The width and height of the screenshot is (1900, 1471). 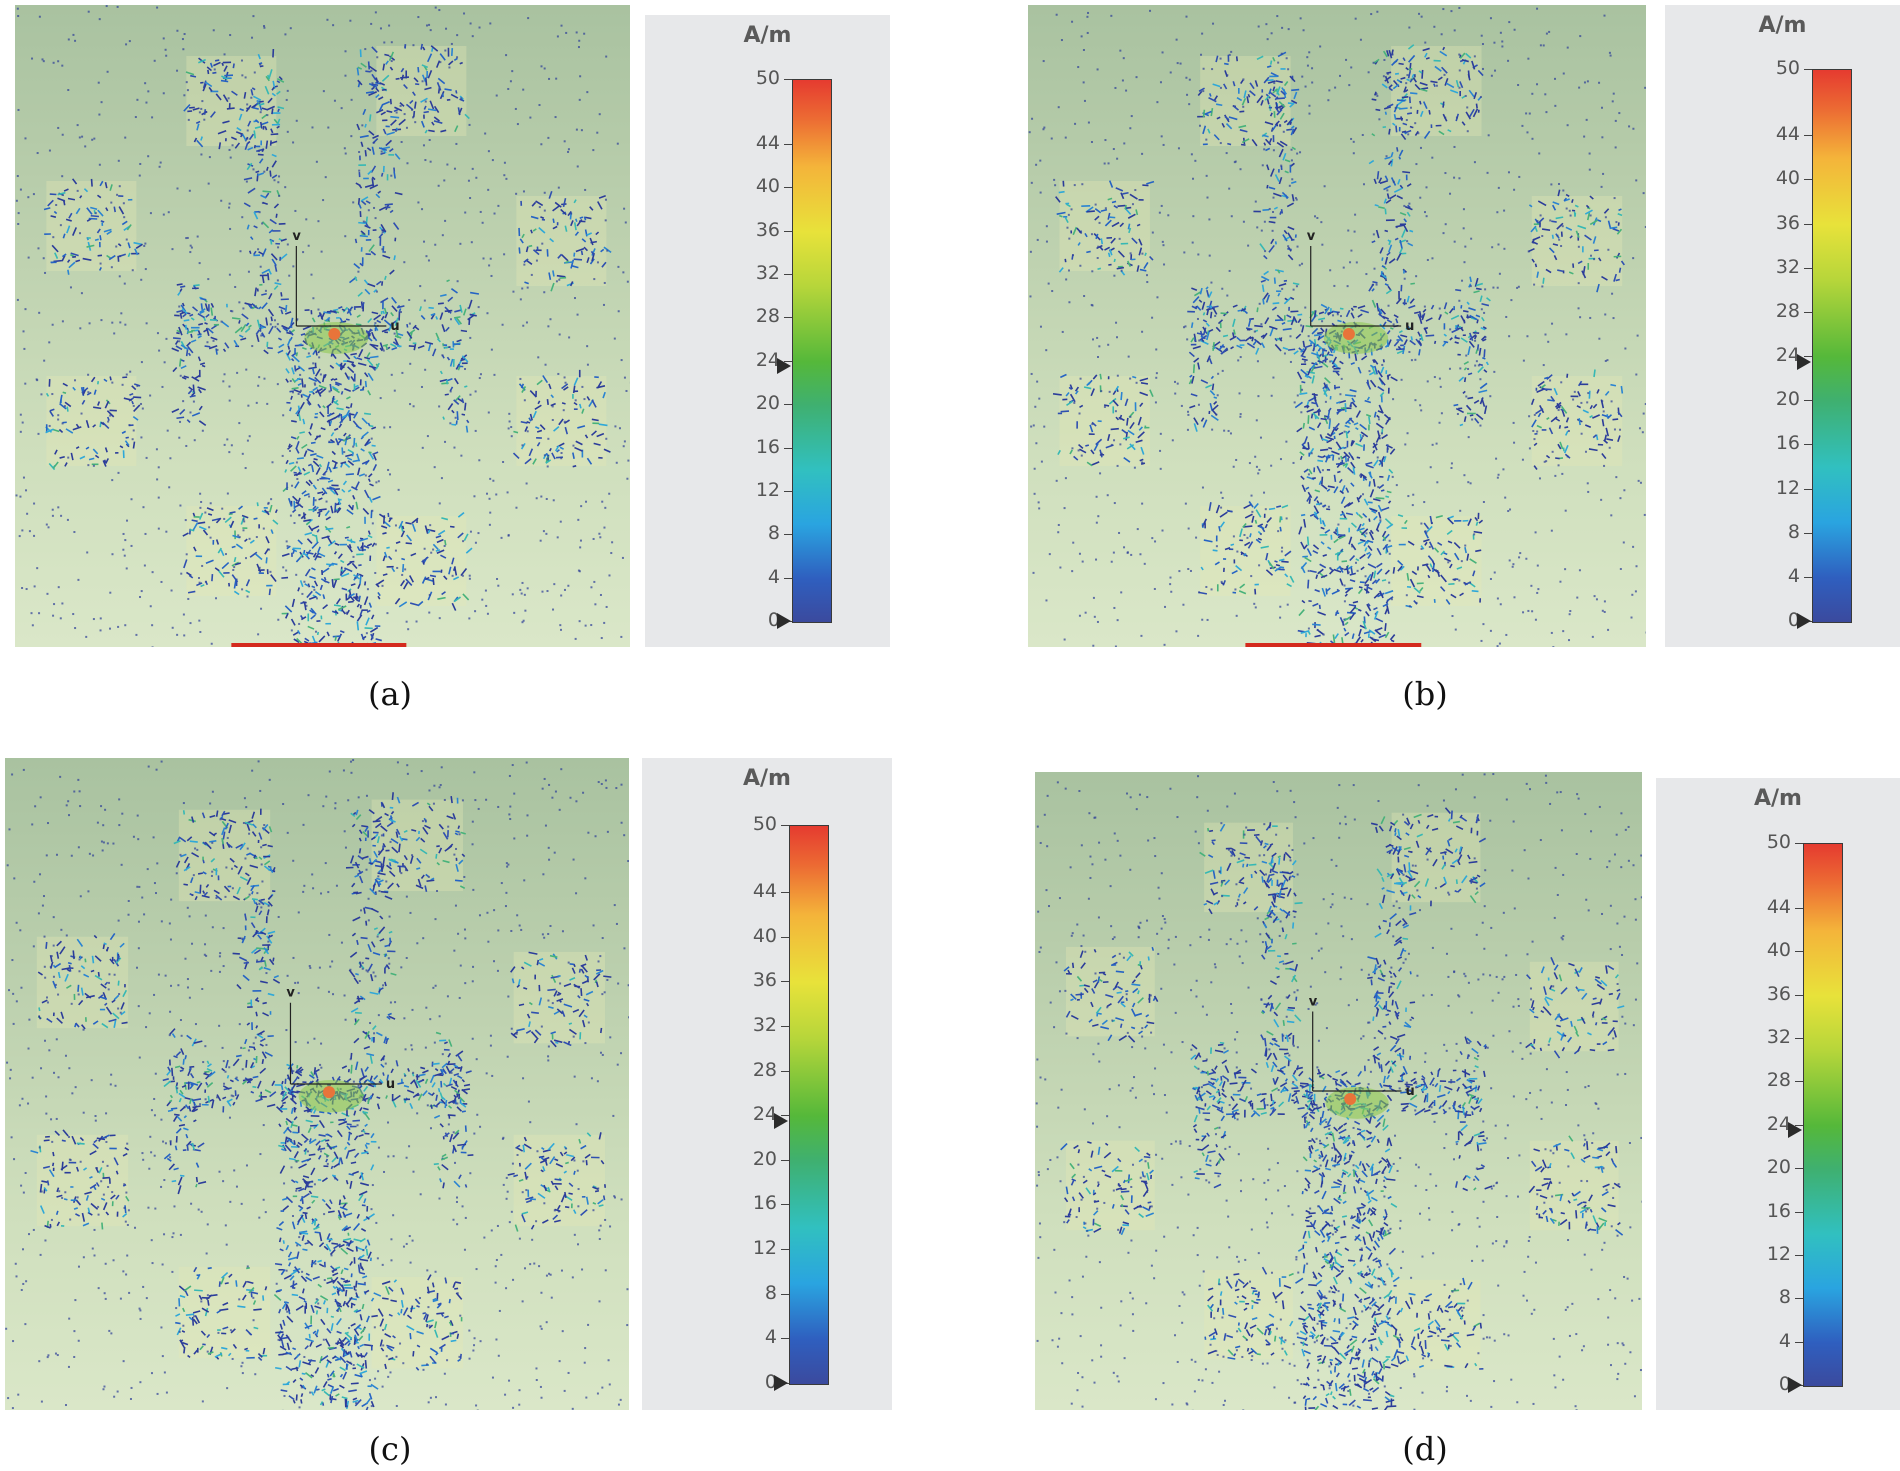 I want to click on caption-c: (c), so click(x=390, y=1449).